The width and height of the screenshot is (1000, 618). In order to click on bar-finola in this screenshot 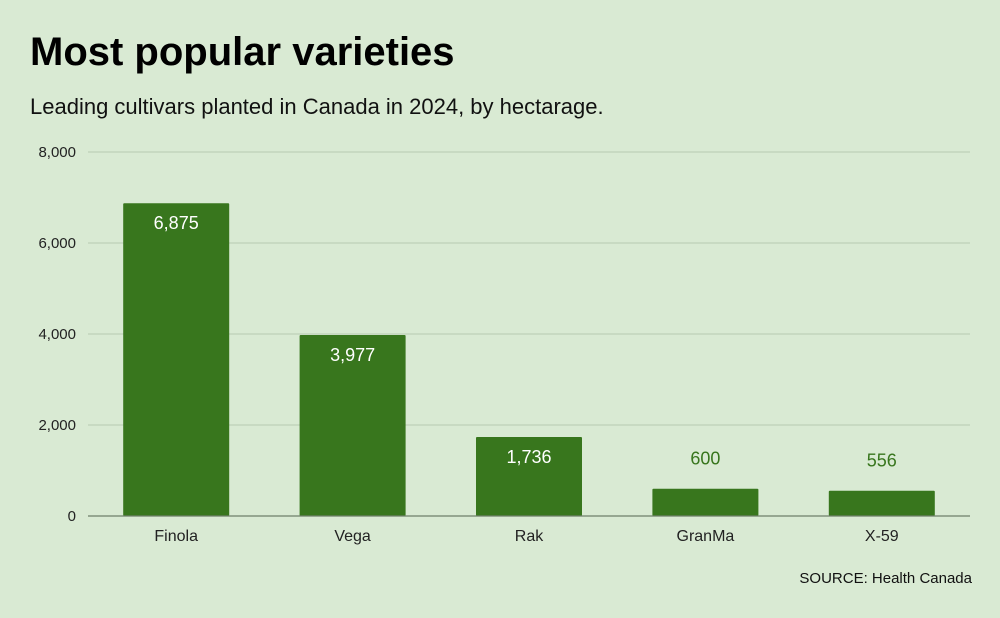, I will do `click(176, 359)`.